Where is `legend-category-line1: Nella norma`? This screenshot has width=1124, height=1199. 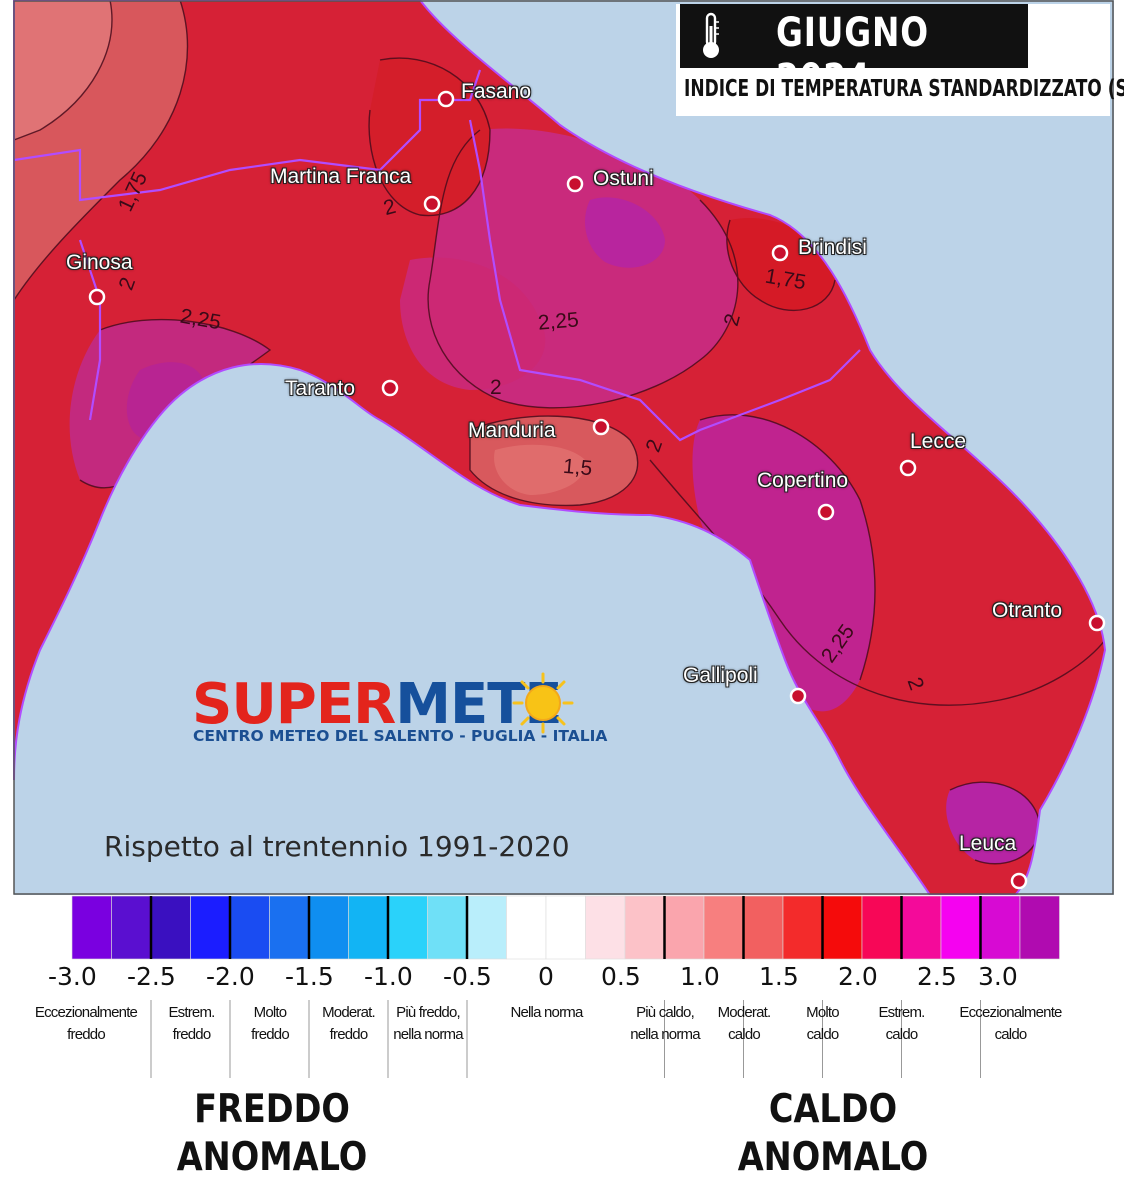
legend-category-line1: Nella norma is located at coordinates (546, 1012).